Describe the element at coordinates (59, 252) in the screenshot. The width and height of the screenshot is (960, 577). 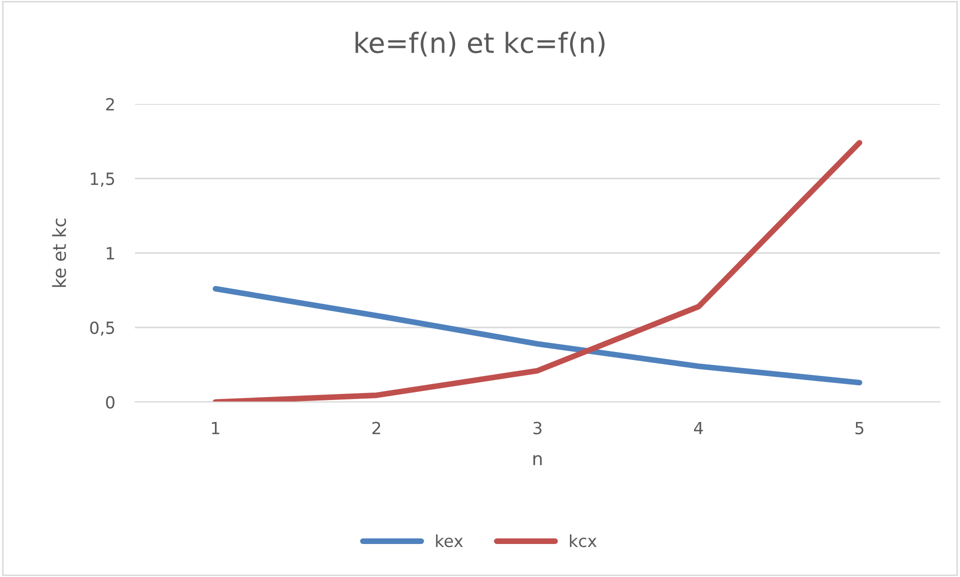
I see `y-axis-title: ke et kc` at that location.